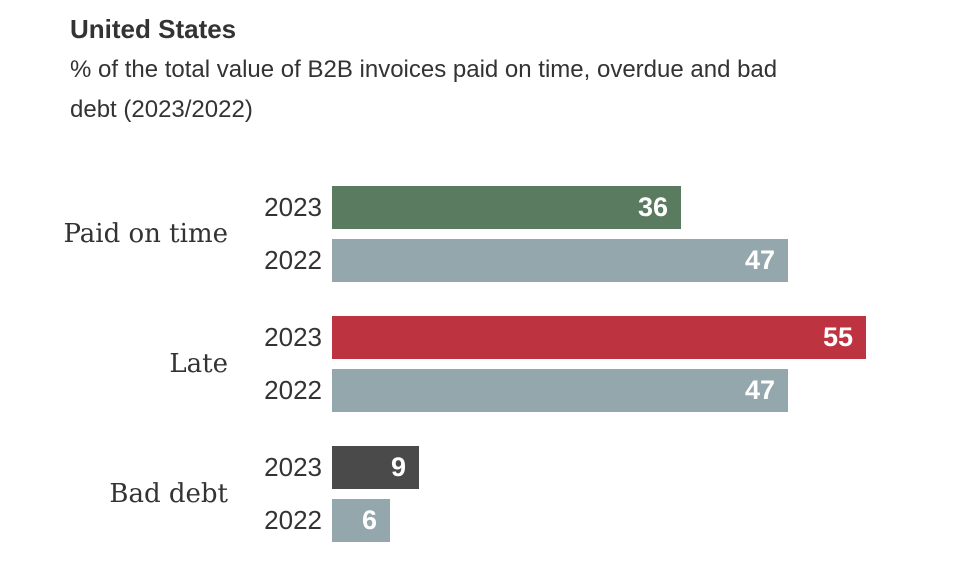 The image size is (962, 566). What do you see at coordinates (323, 494) in the screenshot?
I see `bar-rows: 2023 9 2022 6` at bounding box center [323, 494].